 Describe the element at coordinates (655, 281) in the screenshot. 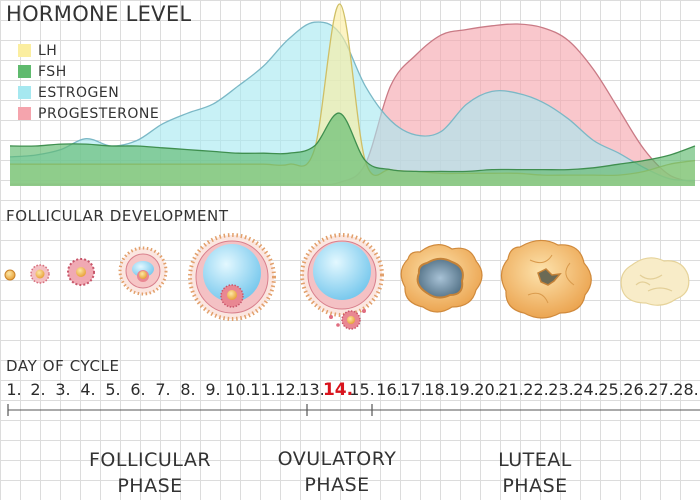

I see `corpus-albicans` at that location.